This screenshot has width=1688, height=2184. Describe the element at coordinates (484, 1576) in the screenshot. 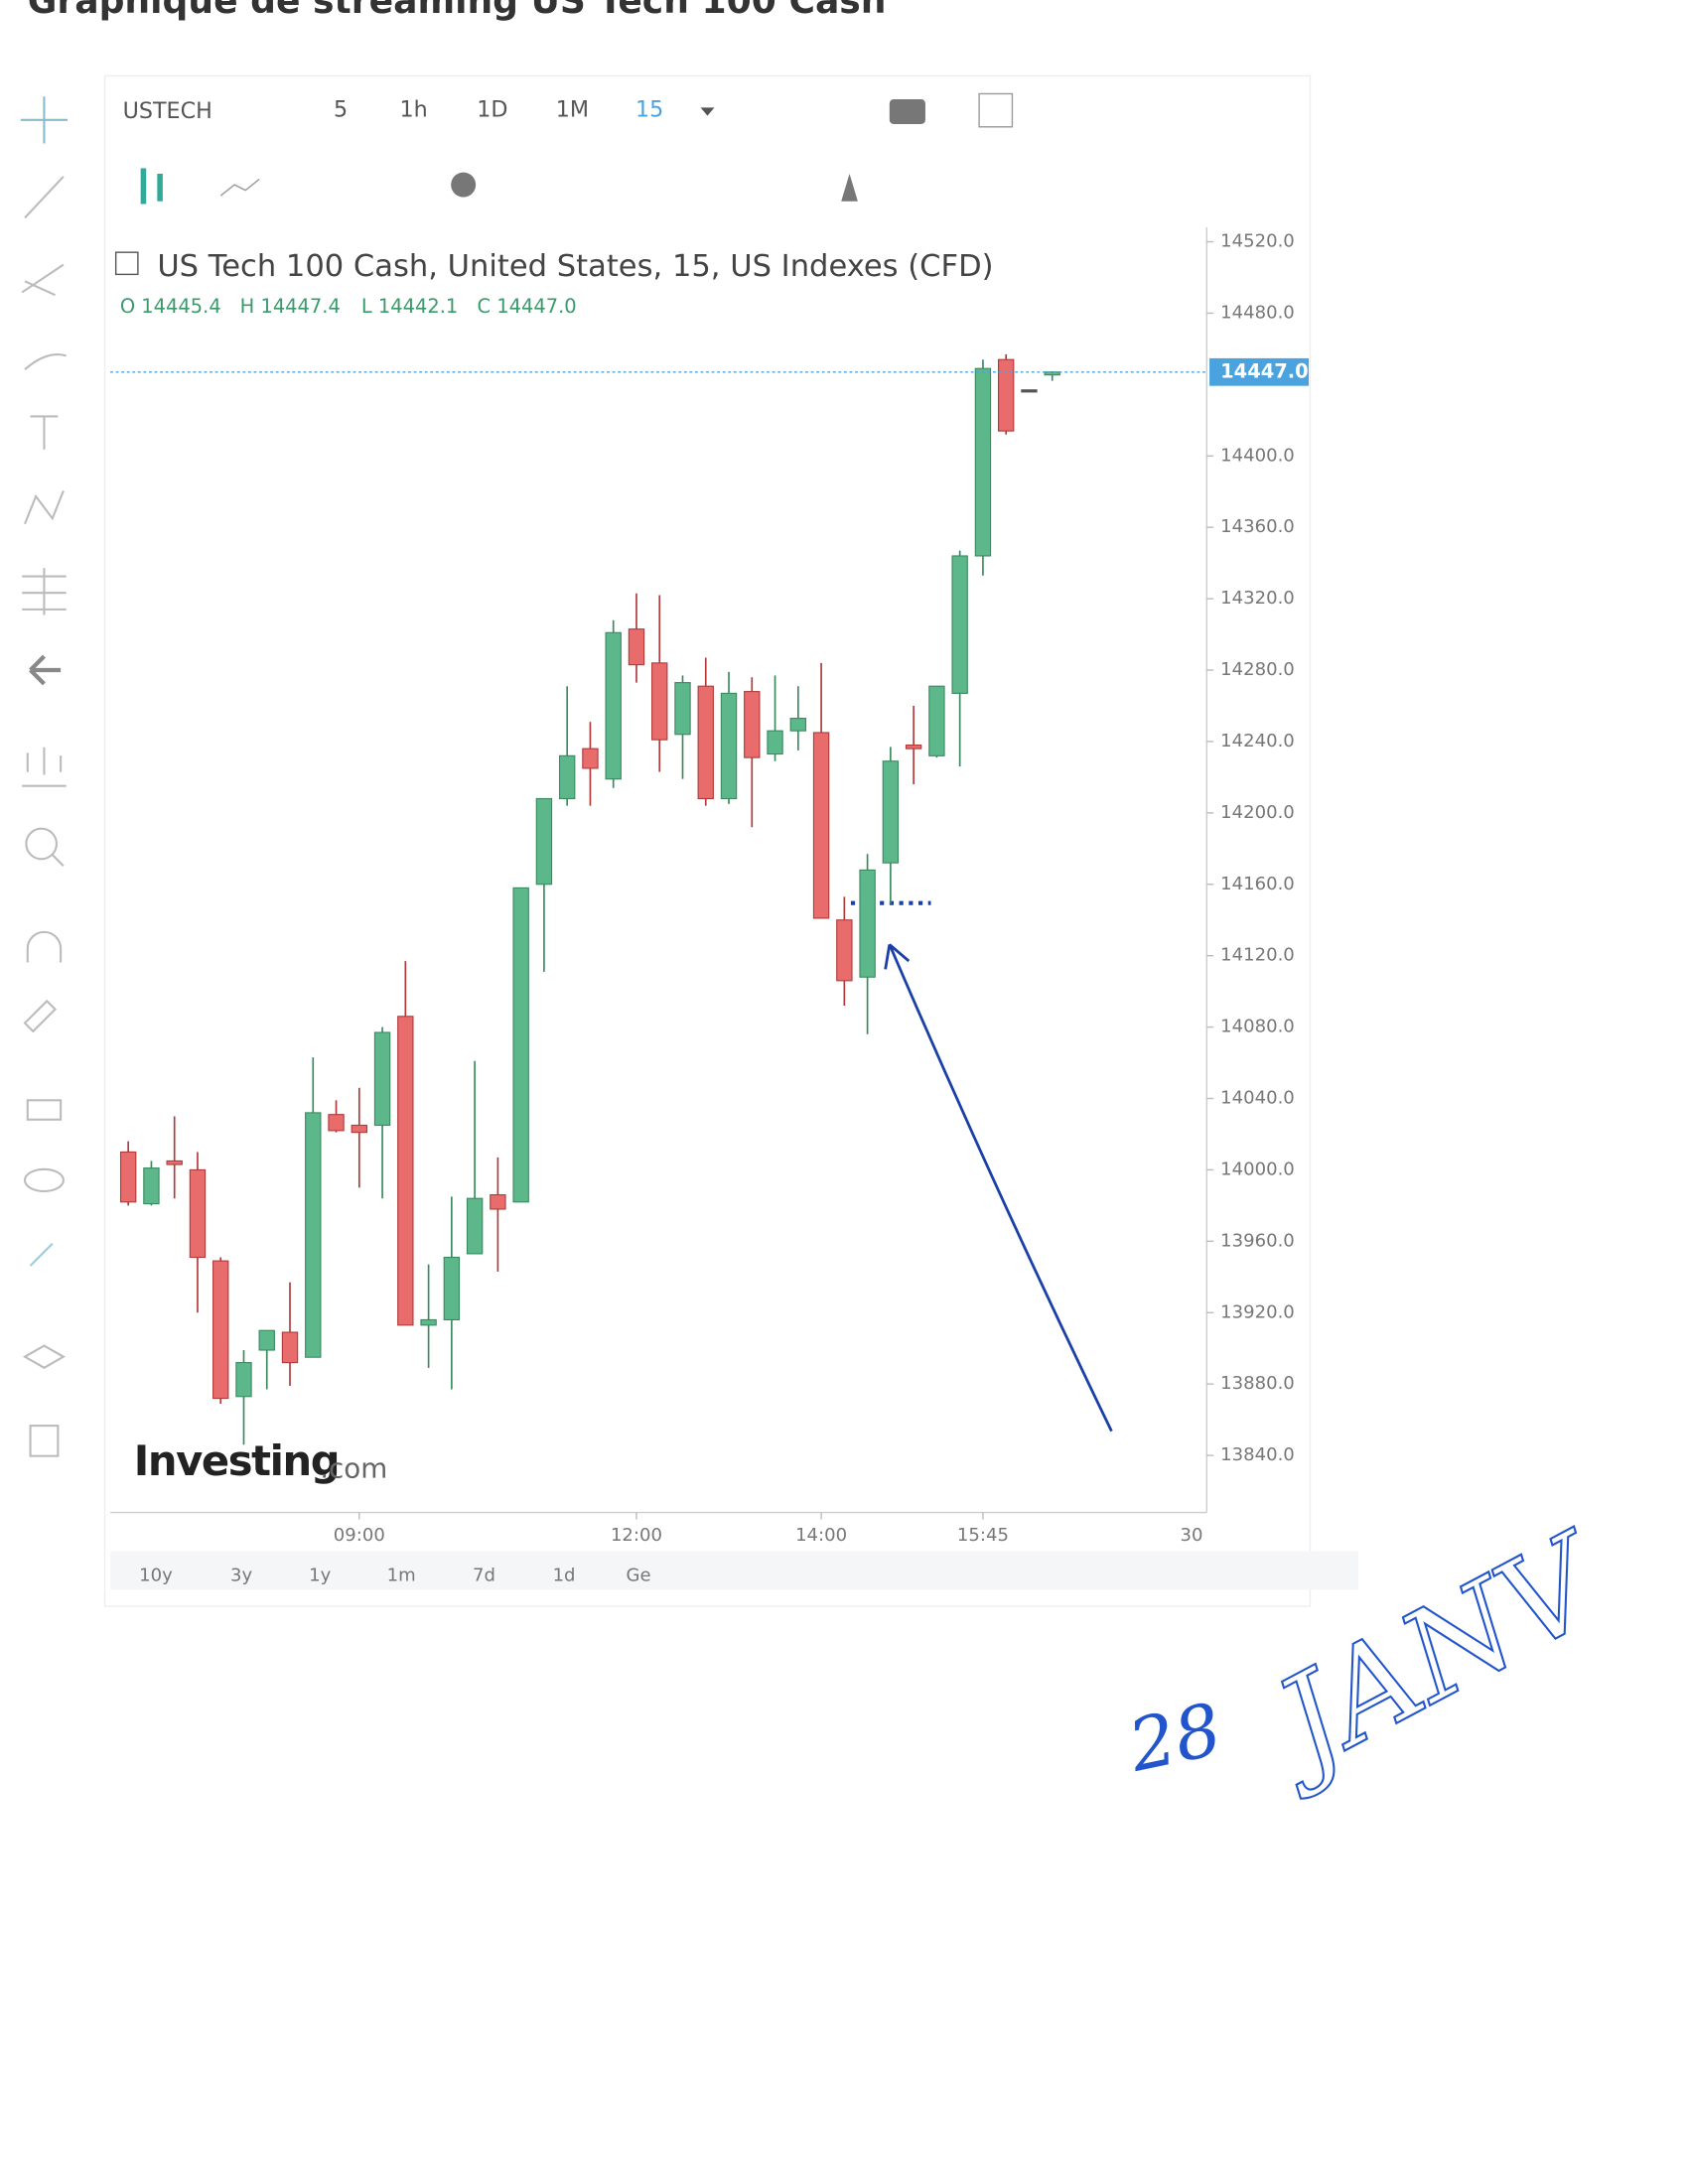

I see `range-button: 7d` at that location.